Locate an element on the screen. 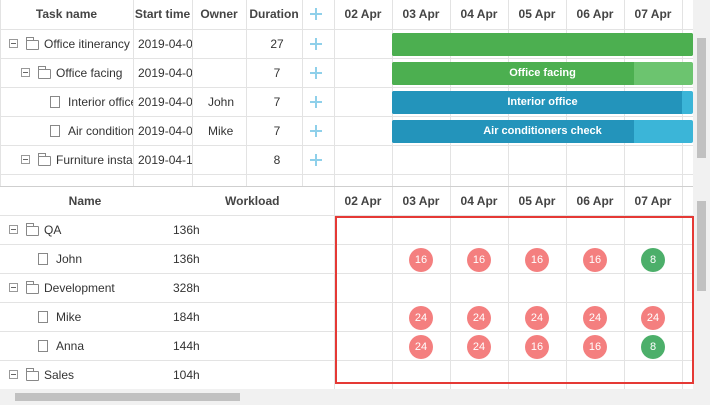 The image size is (710, 405). task-name: Furniture installation is located at coordinates (94, 160).